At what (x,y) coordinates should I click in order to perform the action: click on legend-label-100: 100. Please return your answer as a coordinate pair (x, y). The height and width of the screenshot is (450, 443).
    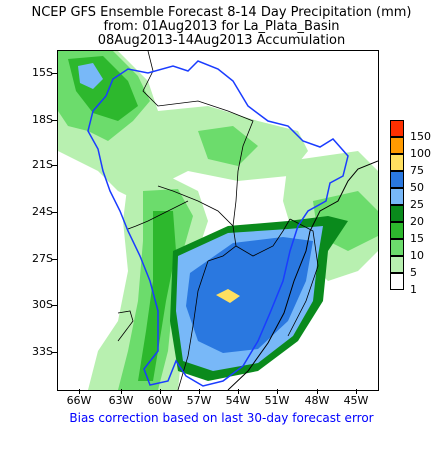
    Looking at the image, I should click on (420, 153).